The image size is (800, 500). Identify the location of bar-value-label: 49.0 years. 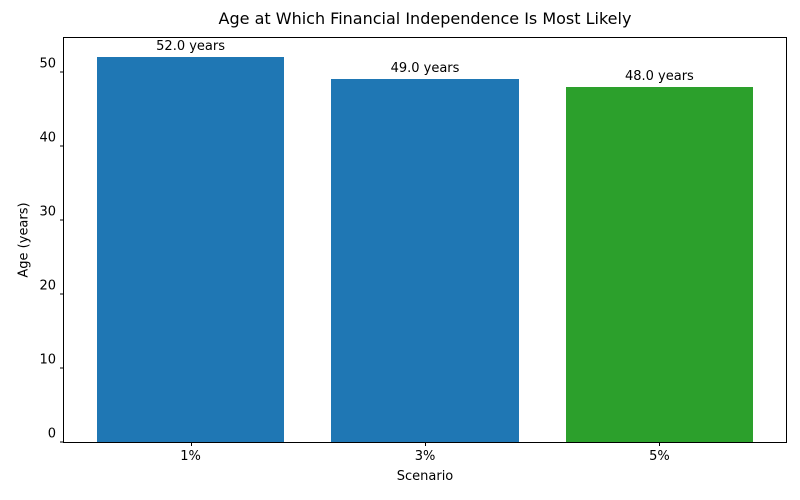
(425, 69).